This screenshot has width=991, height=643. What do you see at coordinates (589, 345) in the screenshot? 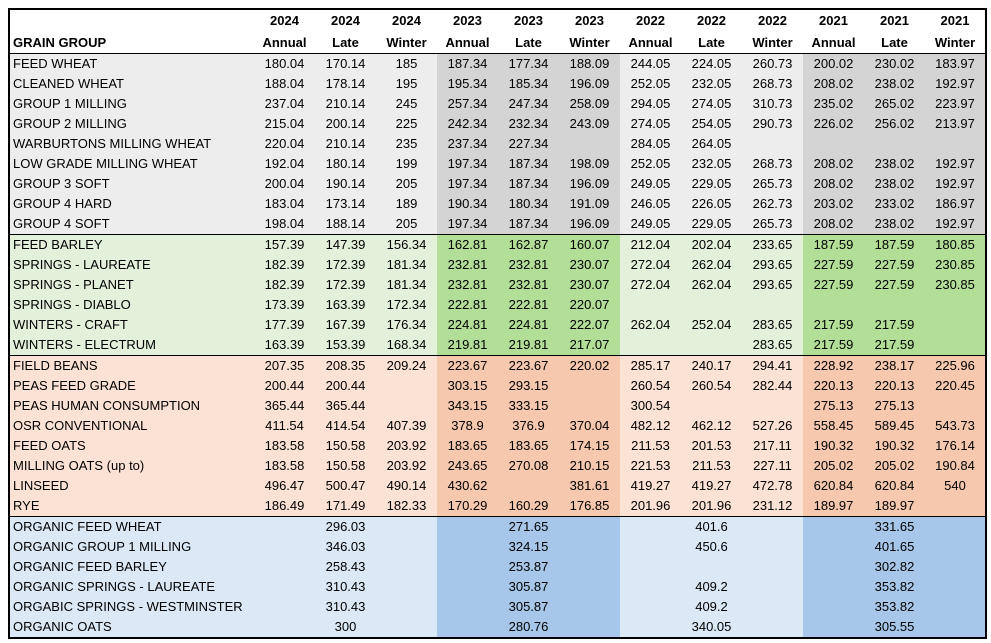
I see `price-cell: 217.07` at bounding box center [589, 345].